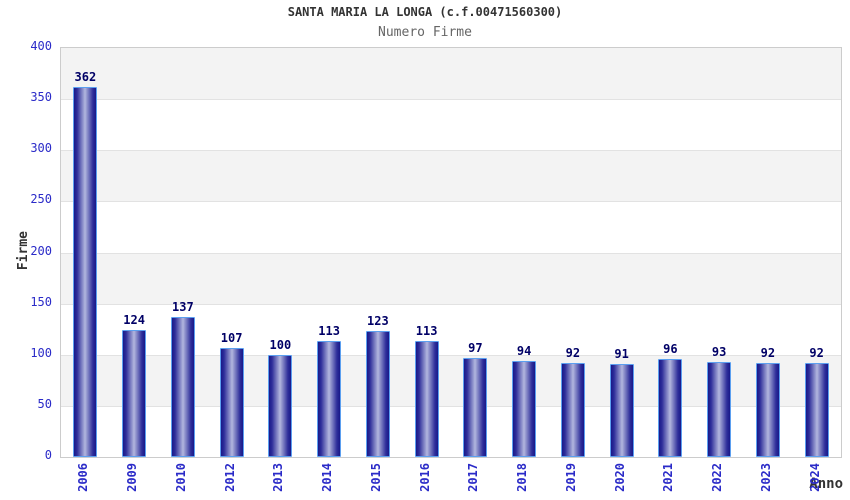  Describe the element at coordinates (814, 477) in the screenshot. I see `x-tick-label: 2024` at that location.